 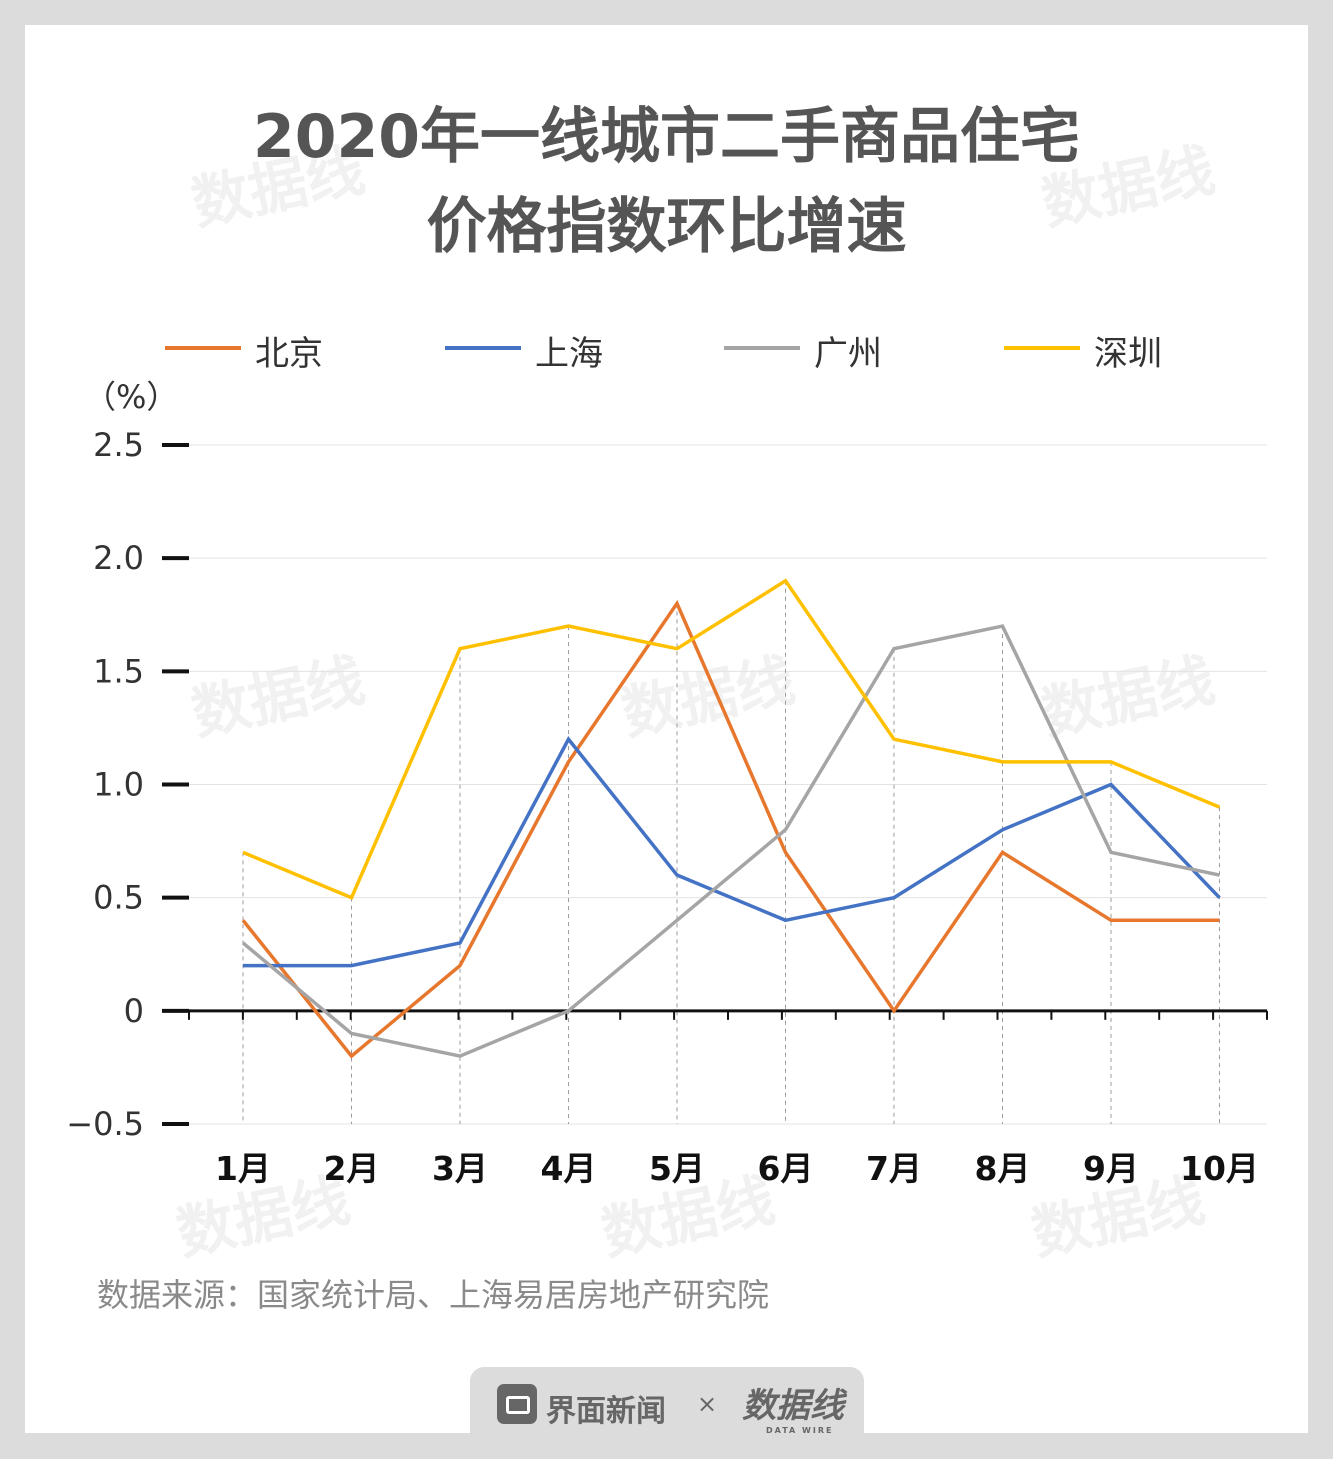 What do you see at coordinates (460, 1168) in the screenshot?
I see `x-tick-label: 3月` at bounding box center [460, 1168].